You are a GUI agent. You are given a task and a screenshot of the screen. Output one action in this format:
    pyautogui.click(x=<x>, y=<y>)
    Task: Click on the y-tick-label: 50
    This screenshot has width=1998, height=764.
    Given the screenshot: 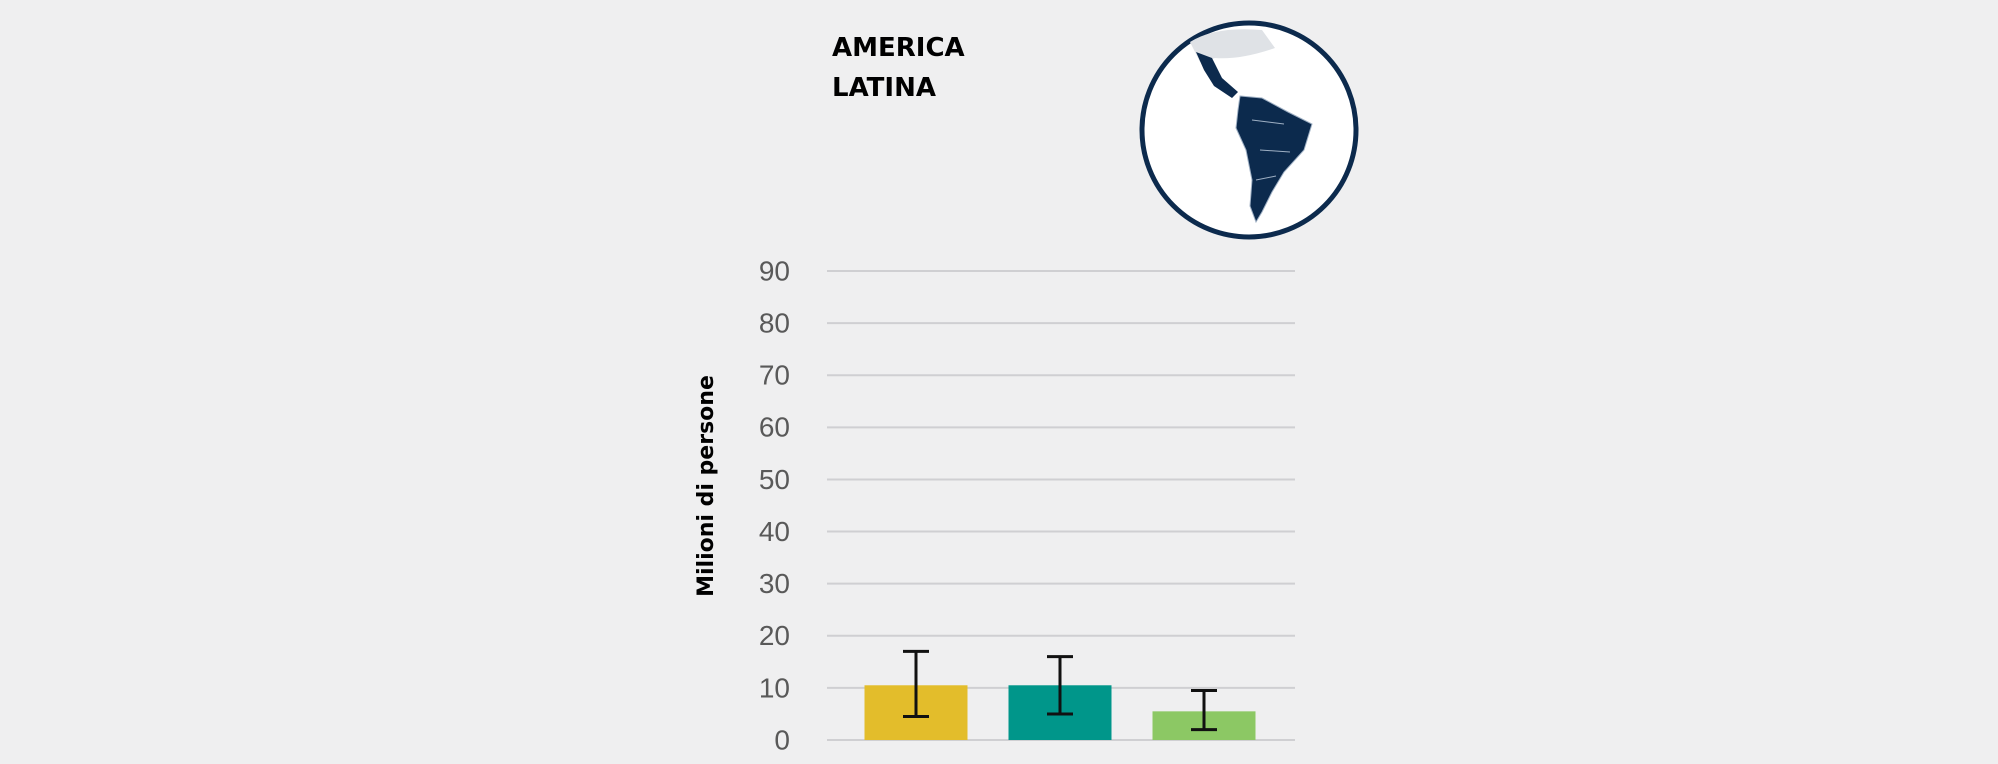 What is the action you would take?
    pyautogui.click(x=774, y=479)
    